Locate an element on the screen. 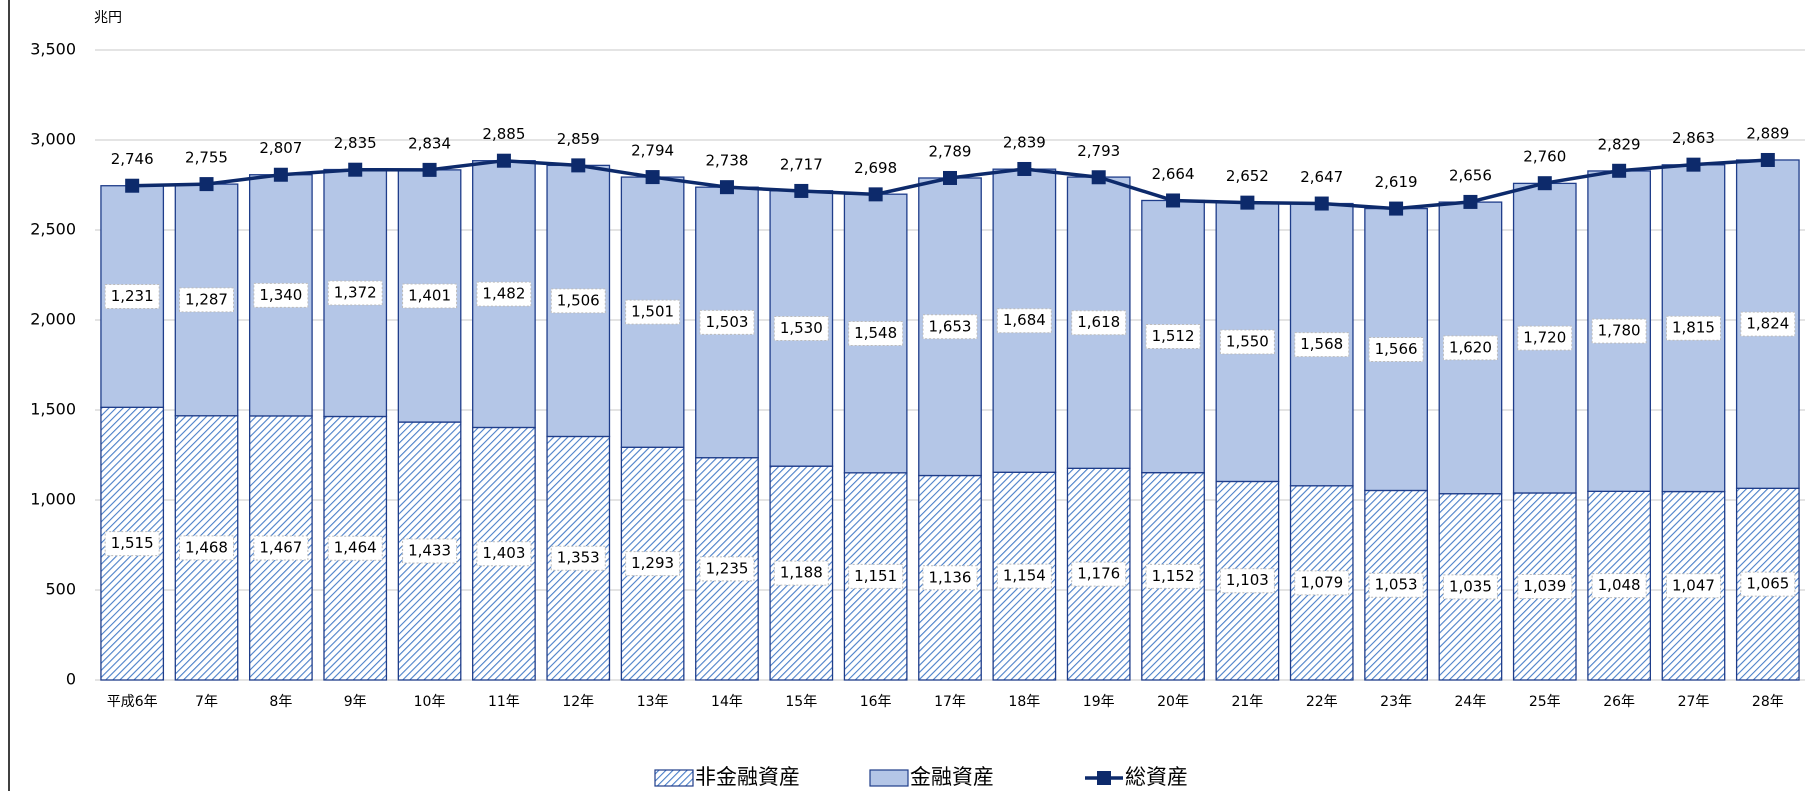 The height and width of the screenshot is (791, 1808). value-label: 1,815 is located at coordinates (1693, 328).